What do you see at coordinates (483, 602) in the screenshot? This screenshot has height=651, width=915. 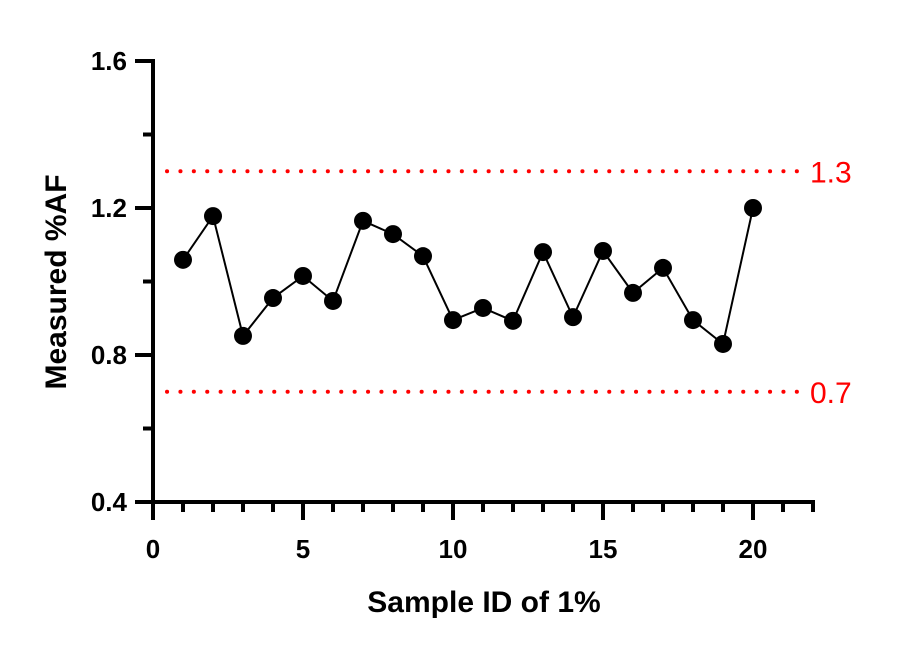 I see `x-axis-title: Sample ID of 1%` at bounding box center [483, 602].